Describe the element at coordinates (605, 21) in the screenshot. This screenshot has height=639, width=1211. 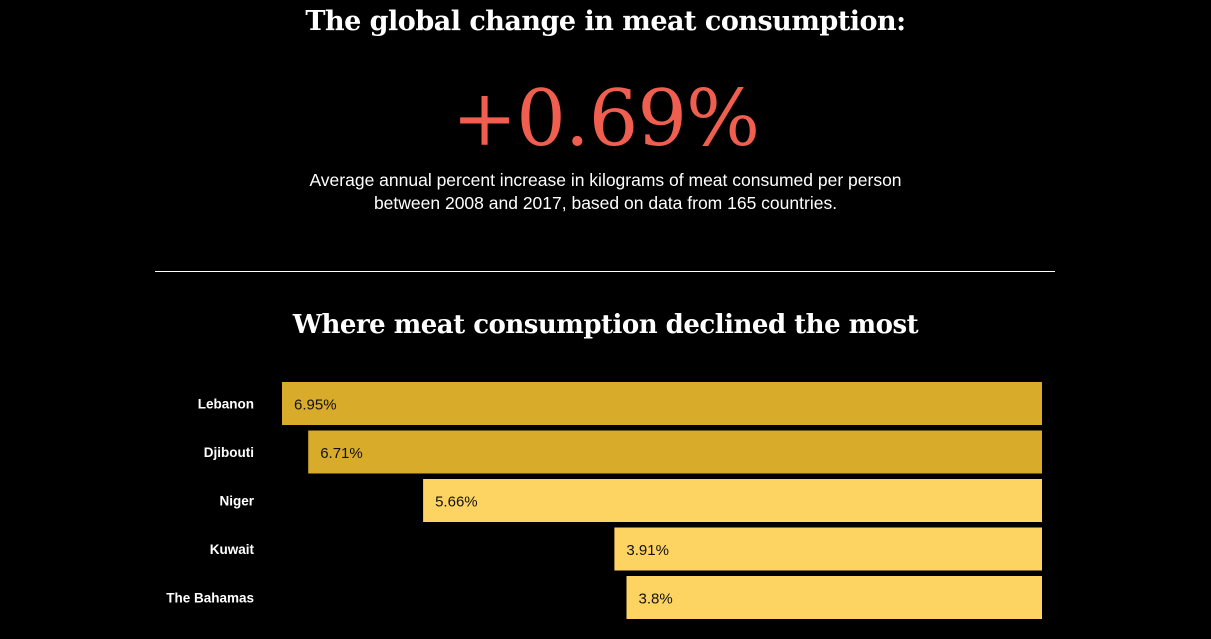
I see `page-title: The global change in meat consumption:` at that location.